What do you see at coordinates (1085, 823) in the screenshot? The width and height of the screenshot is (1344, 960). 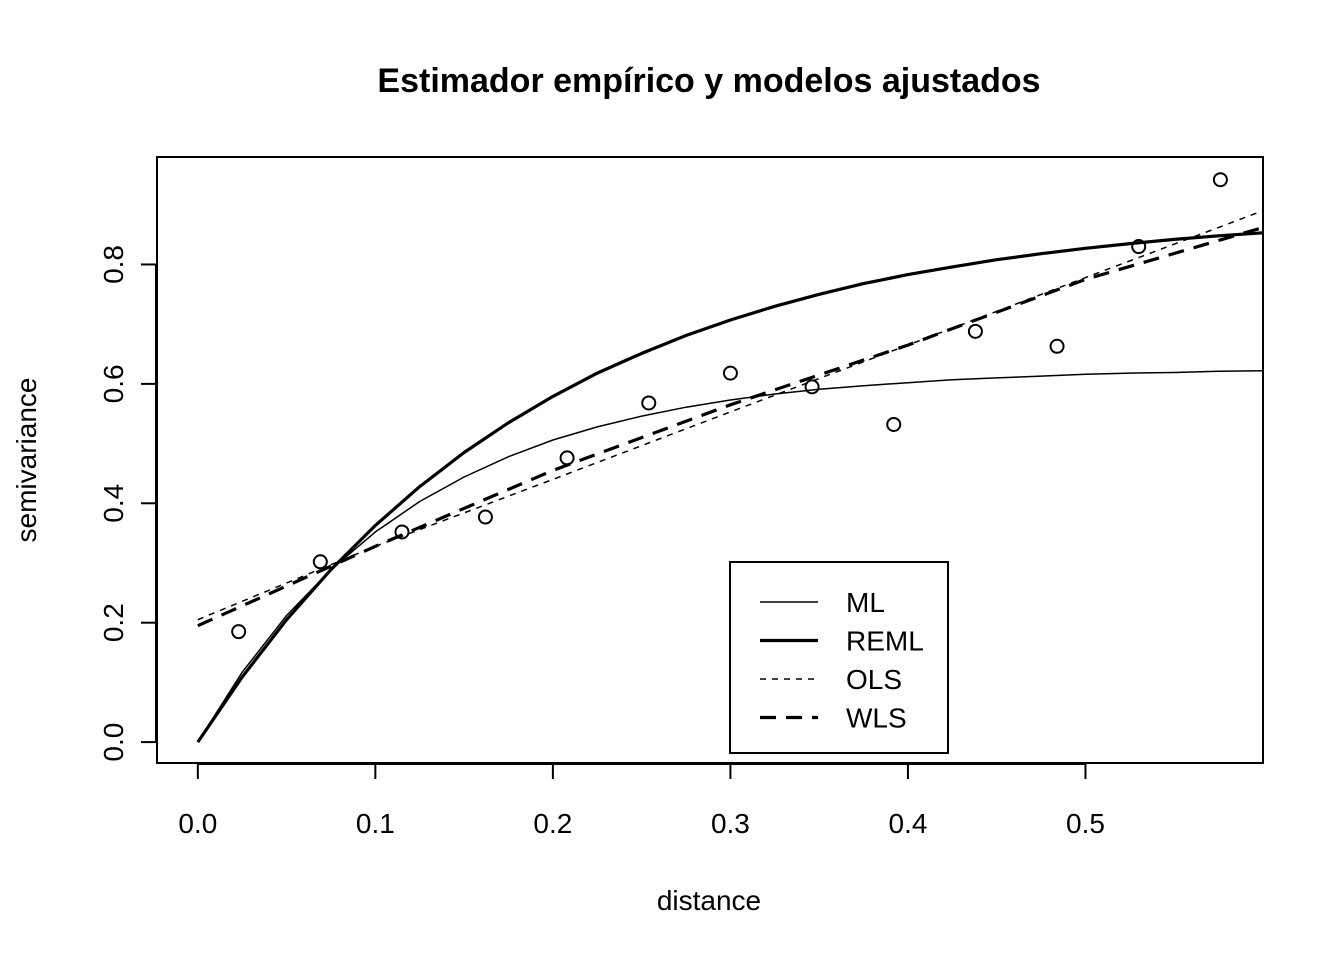 I see `x-tick-label: 0.5` at bounding box center [1085, 823].